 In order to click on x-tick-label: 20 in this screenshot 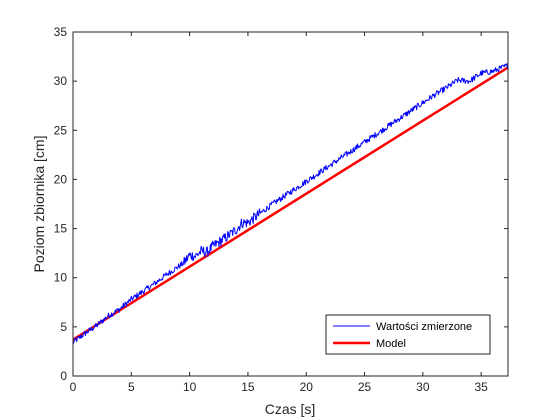, I will do `click(307, 387)`.